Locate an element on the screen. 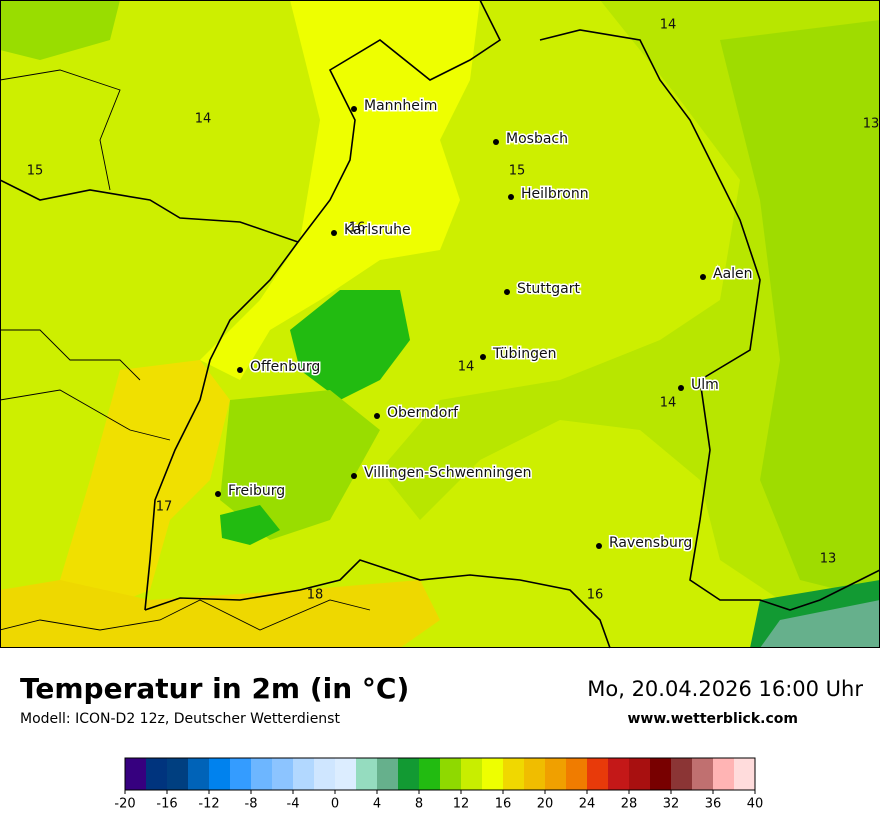 The image size is (880, 830). city-label: Ulm is located at coordinates (705, 385).